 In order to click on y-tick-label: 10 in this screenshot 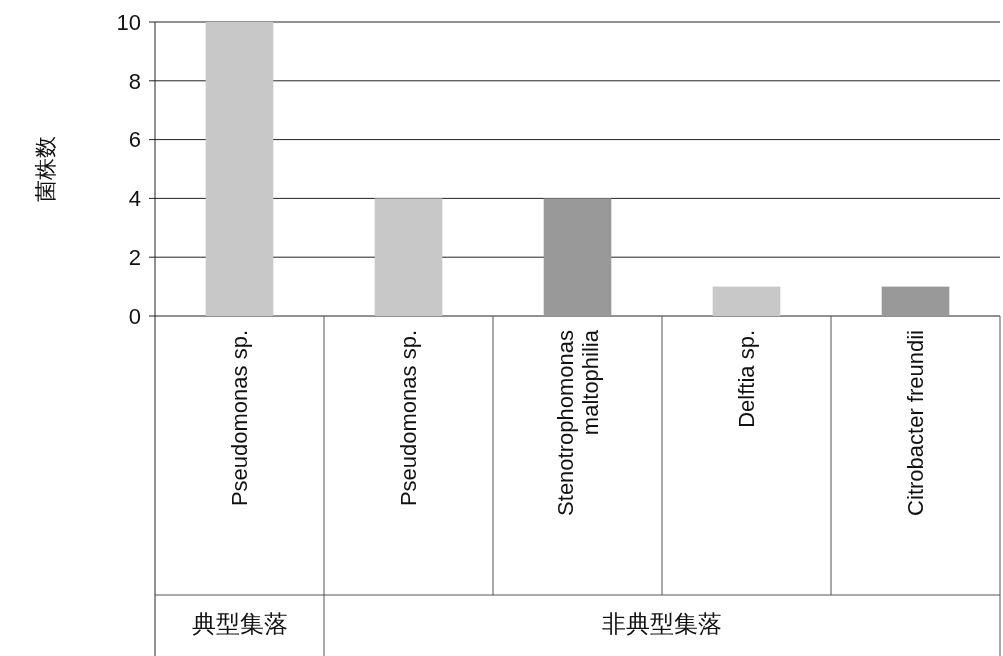, I will do `click(128, 22)`.